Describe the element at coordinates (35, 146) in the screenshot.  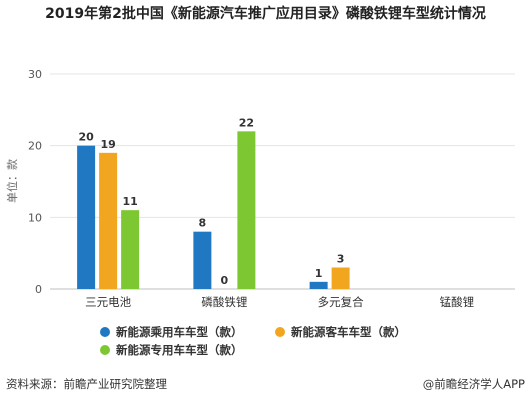
I see `y-tick-label: 20` at that location.